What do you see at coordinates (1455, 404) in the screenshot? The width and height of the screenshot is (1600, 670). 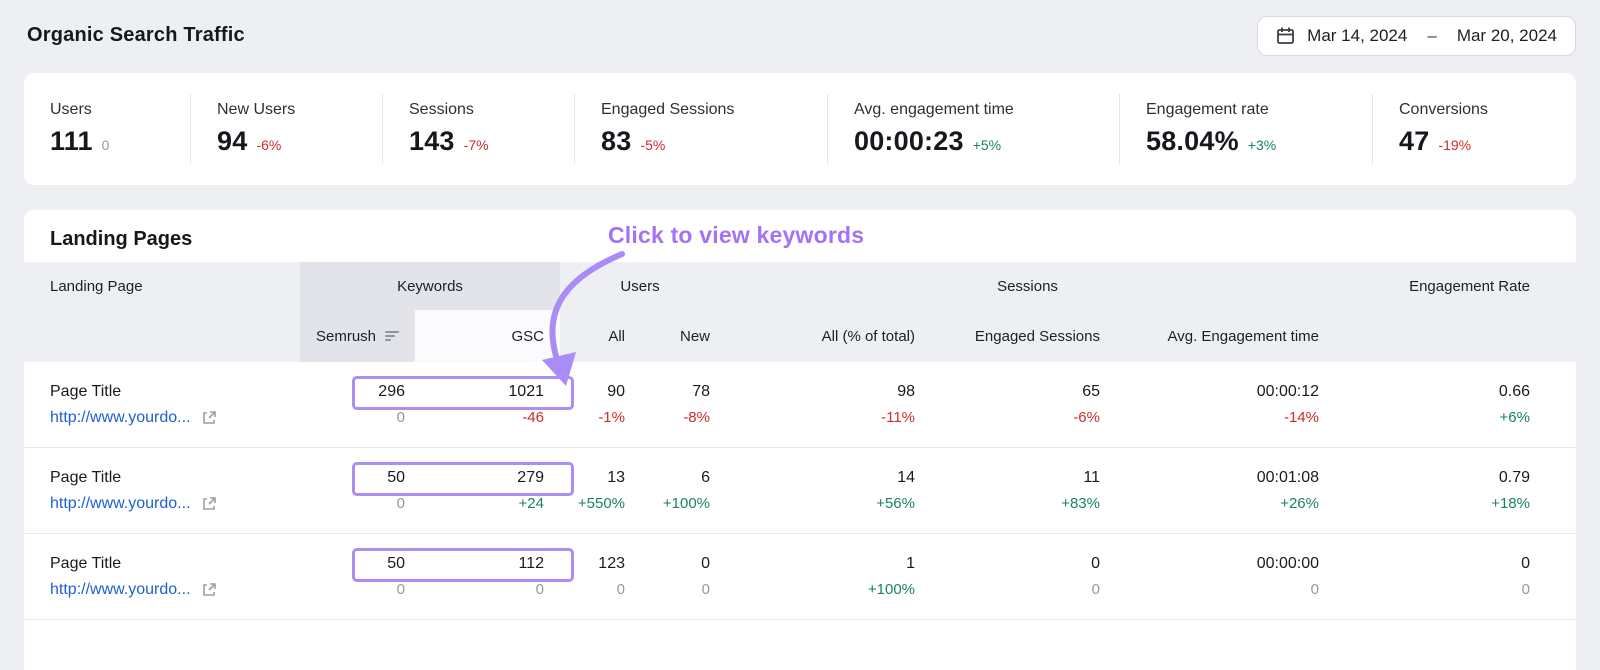 I see `engagement-rate-cell: 0.66 +6%` at bounding box center [1455, 404].